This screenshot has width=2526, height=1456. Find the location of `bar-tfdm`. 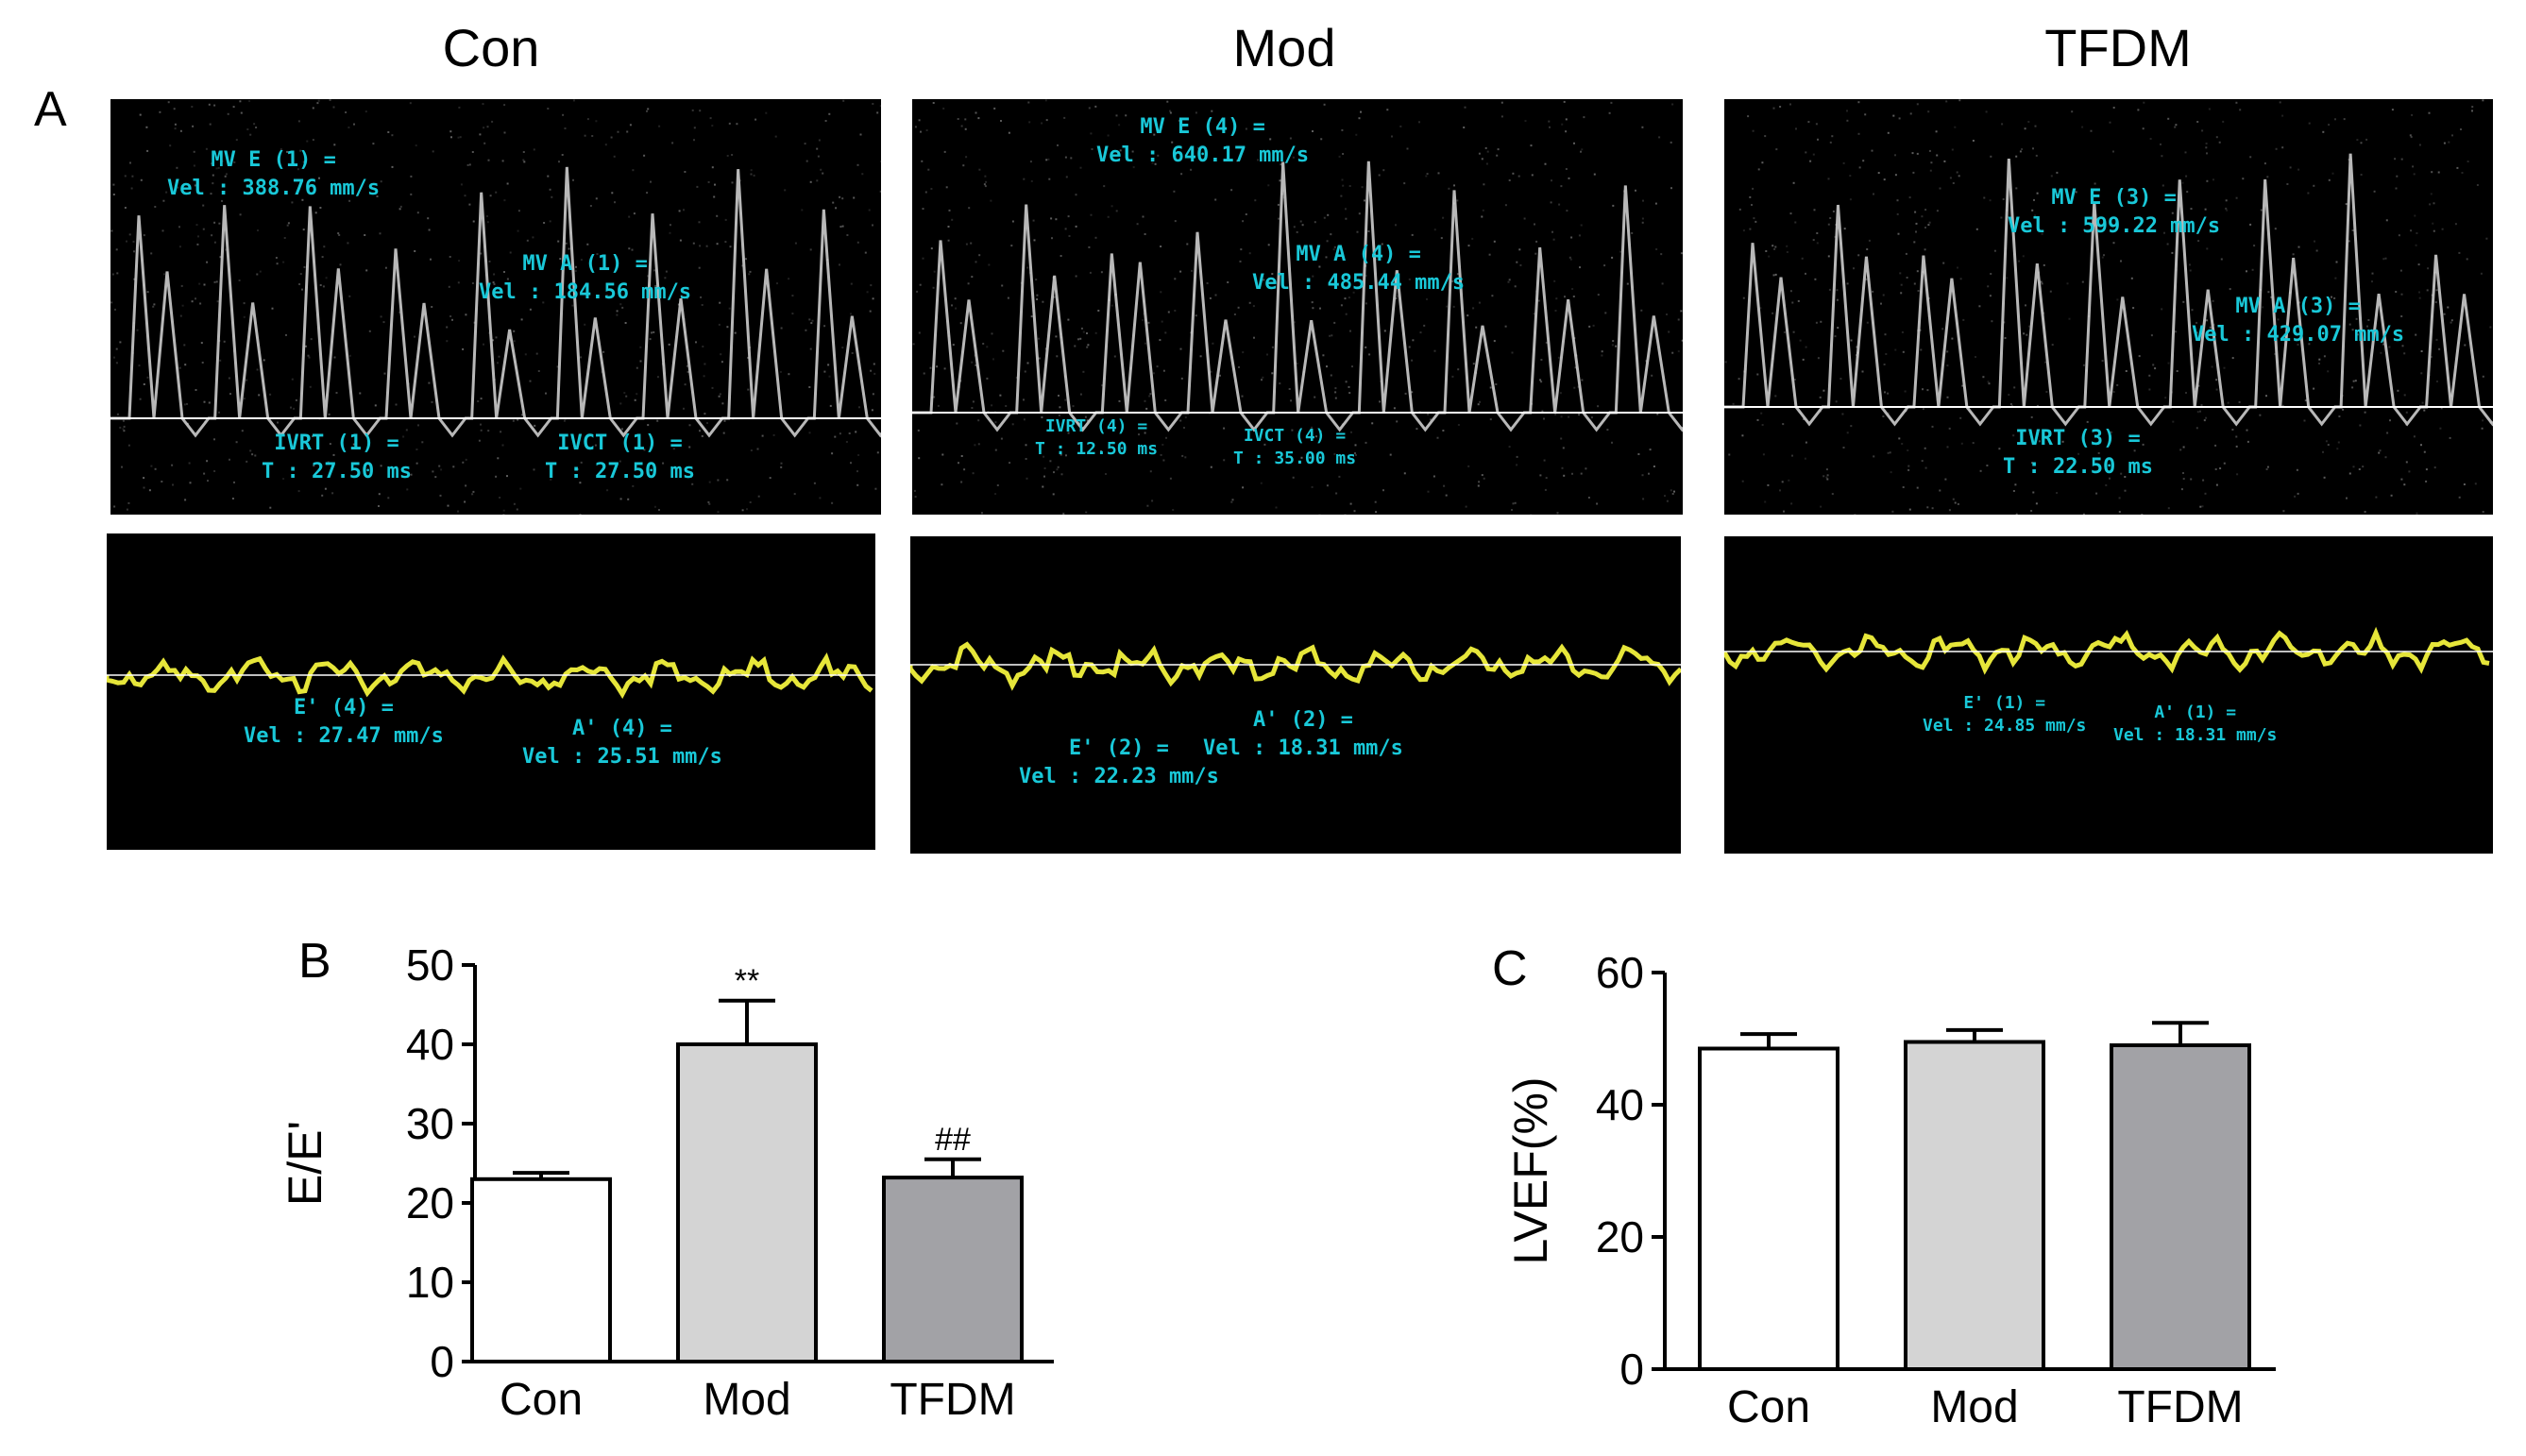

bar-tfdm is located at coordinates (953, 1269).